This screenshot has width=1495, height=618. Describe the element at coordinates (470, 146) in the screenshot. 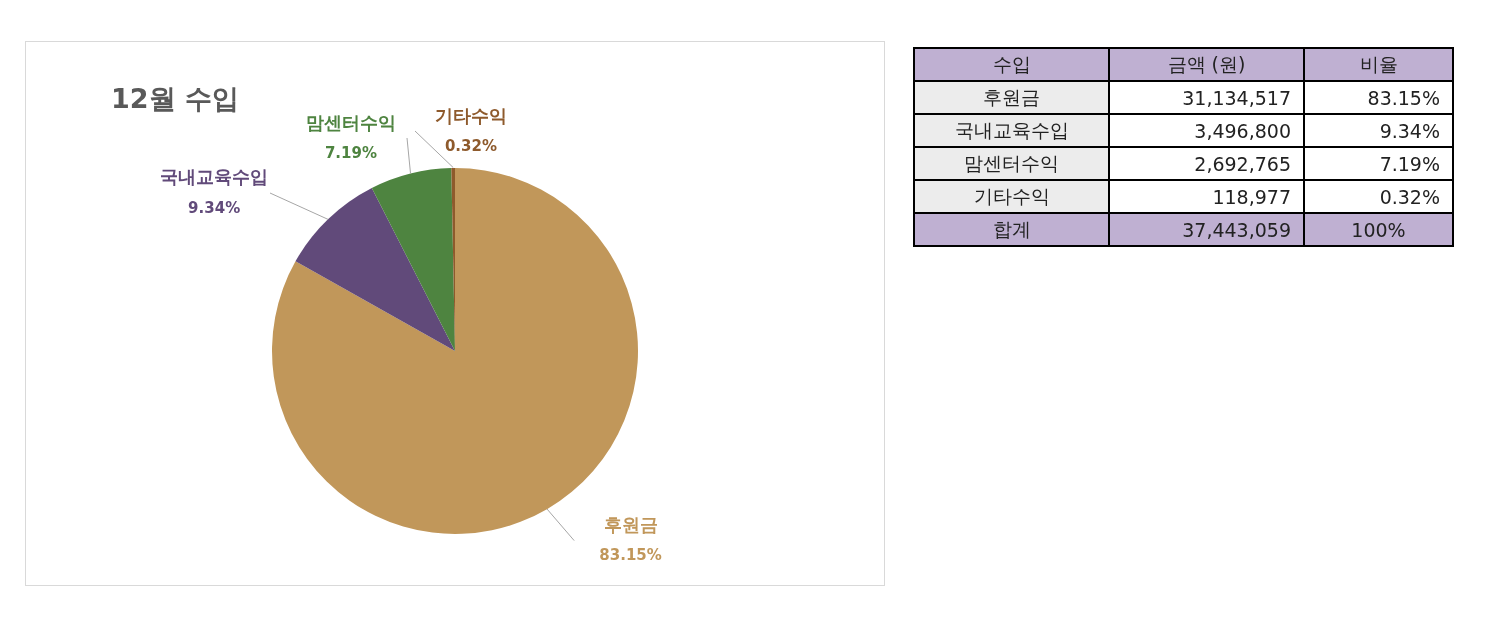

I see `data-label: 0.32%` at that location.